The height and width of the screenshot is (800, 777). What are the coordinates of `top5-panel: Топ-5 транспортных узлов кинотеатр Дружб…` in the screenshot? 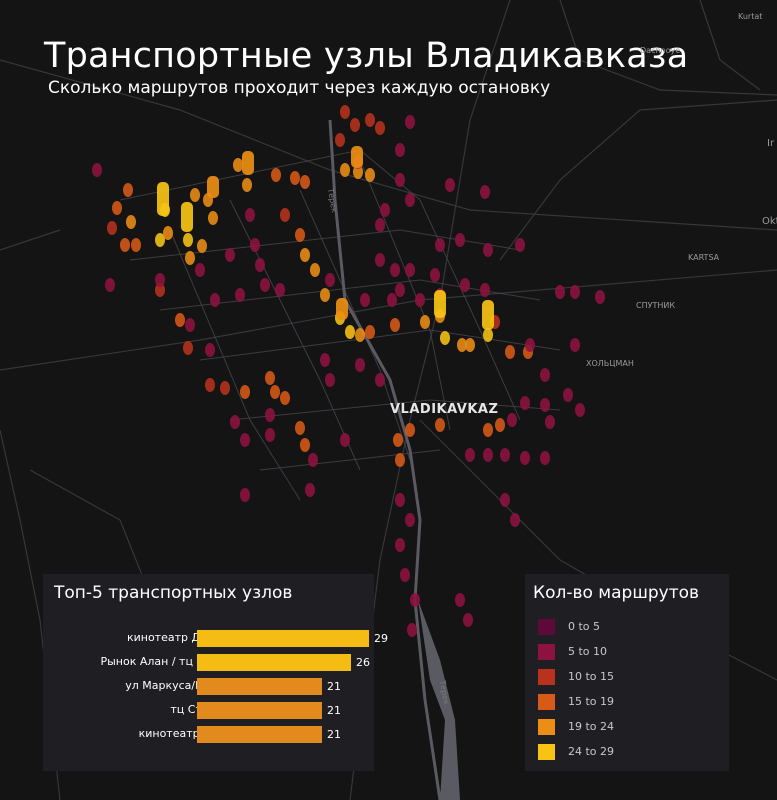 It's located at (215, 672).